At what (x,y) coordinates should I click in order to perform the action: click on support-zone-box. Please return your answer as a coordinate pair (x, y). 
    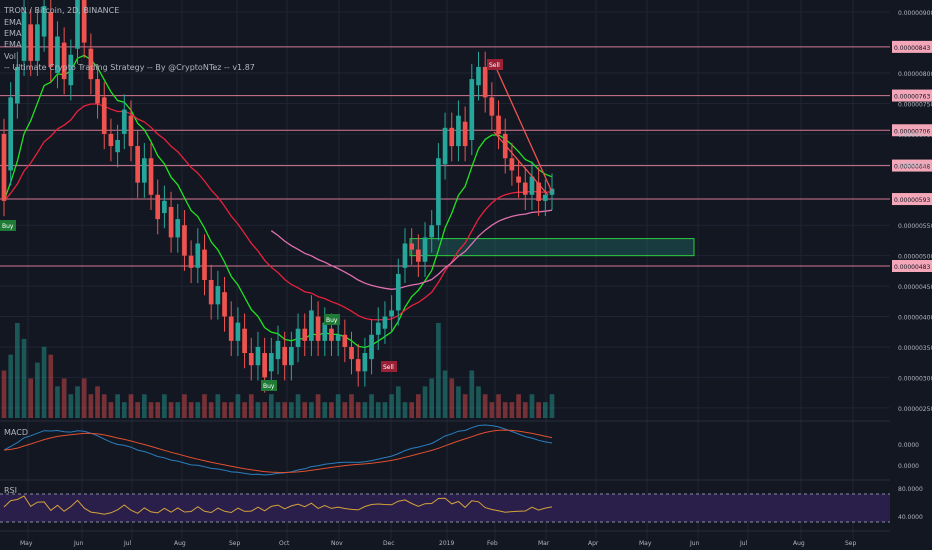
    Looking at the image, I should click on (552, 247).